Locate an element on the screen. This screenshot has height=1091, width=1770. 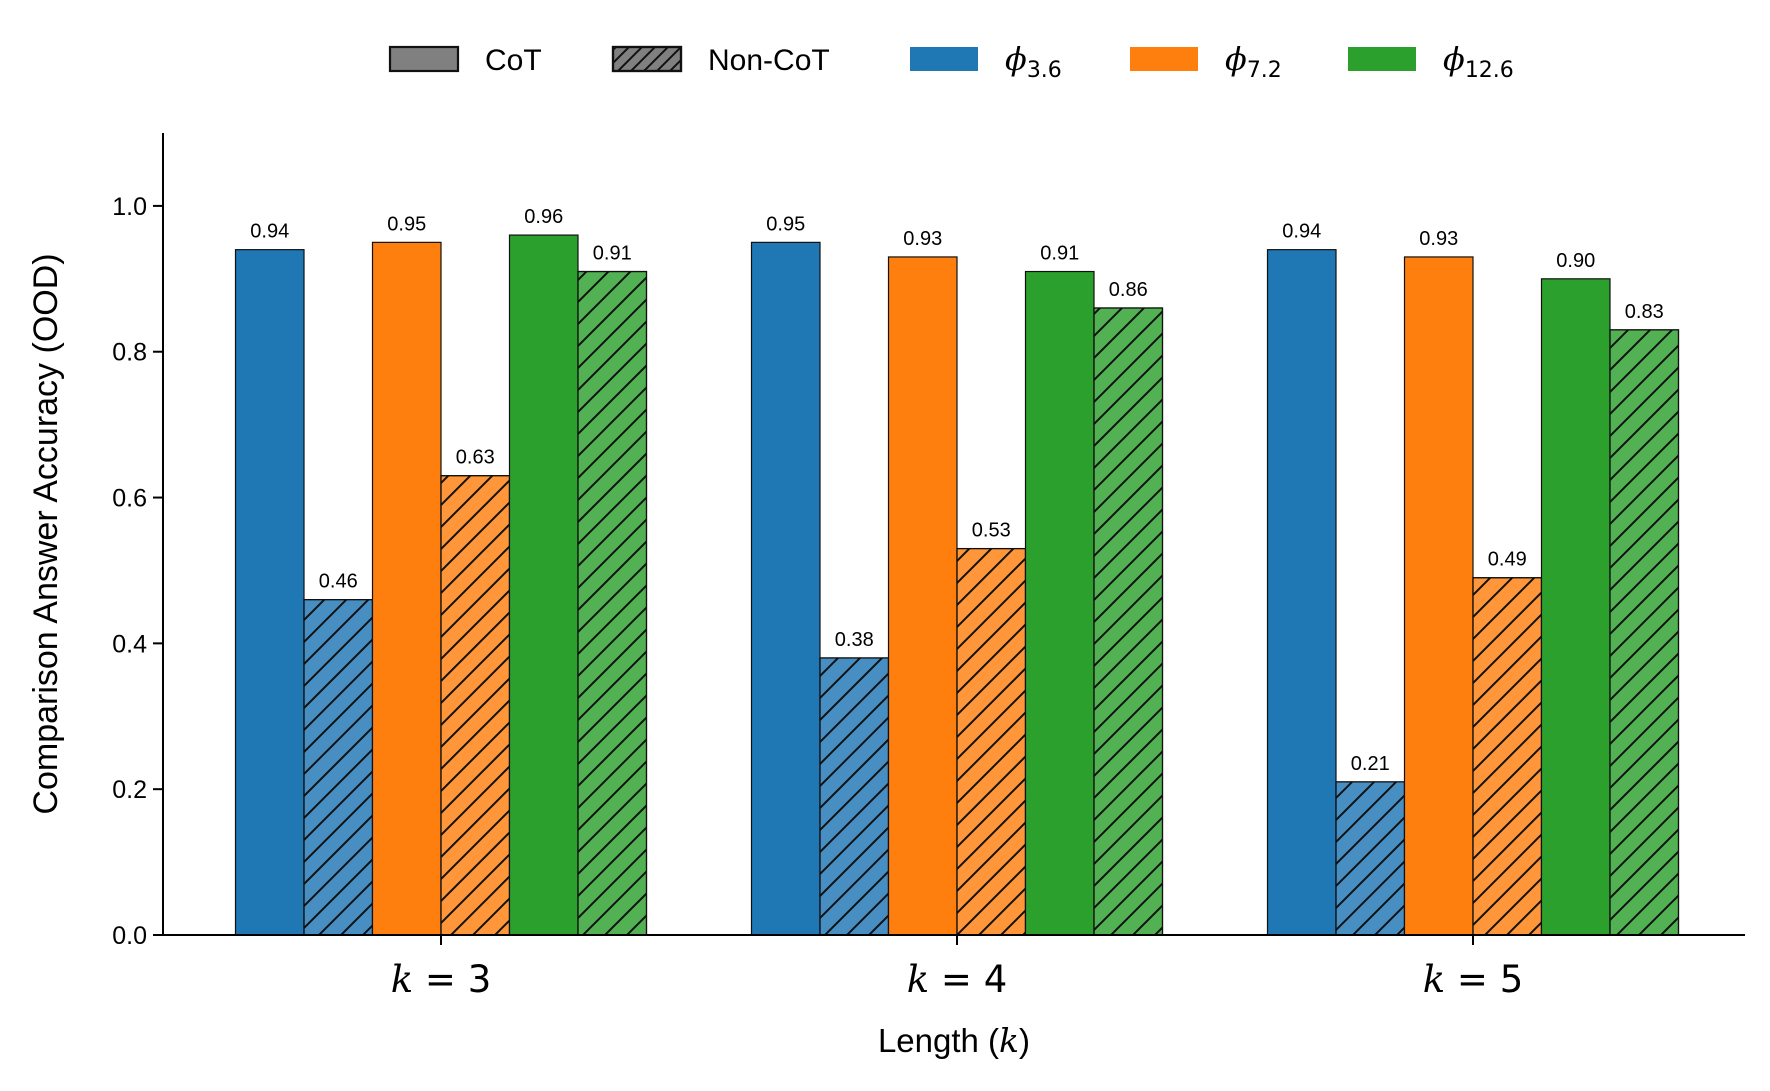
bar-value-label: 0.96 is located at coordinates (543, 217).